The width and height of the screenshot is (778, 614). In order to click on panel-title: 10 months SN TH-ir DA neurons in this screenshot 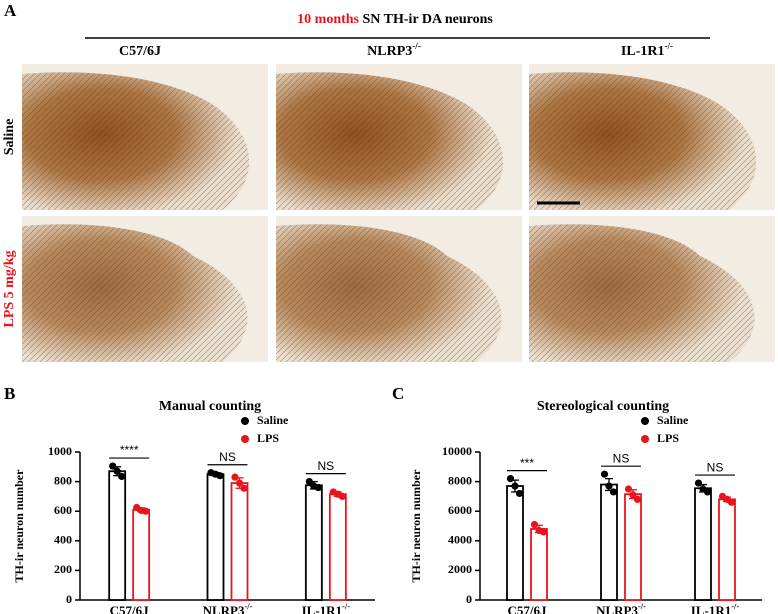, I will do `click(395, 19)`.